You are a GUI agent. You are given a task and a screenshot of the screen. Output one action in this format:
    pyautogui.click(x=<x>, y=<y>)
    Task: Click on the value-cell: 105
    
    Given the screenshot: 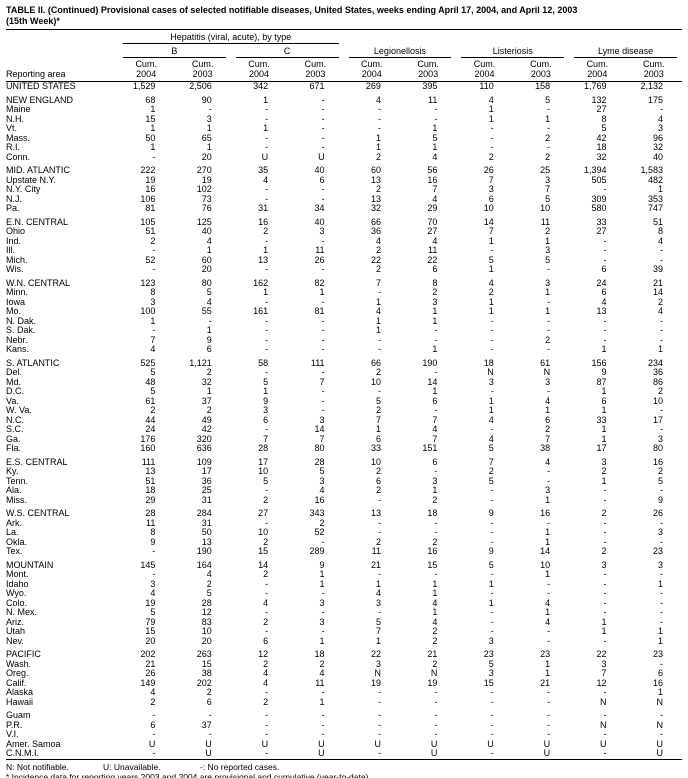 What is the action you would take?
    pyautogui.click(x=148, y=222)
    